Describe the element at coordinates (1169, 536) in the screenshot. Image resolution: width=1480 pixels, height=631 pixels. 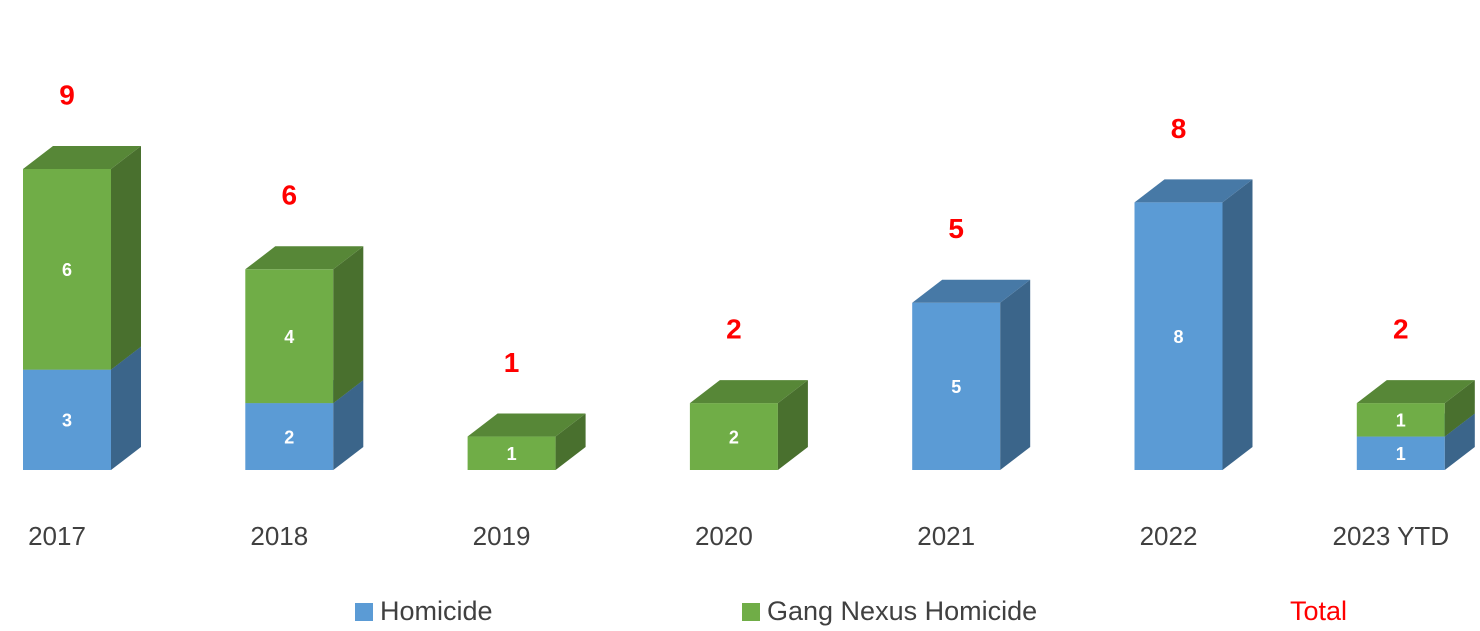
I see `x-tick-label: 2022` at that location.